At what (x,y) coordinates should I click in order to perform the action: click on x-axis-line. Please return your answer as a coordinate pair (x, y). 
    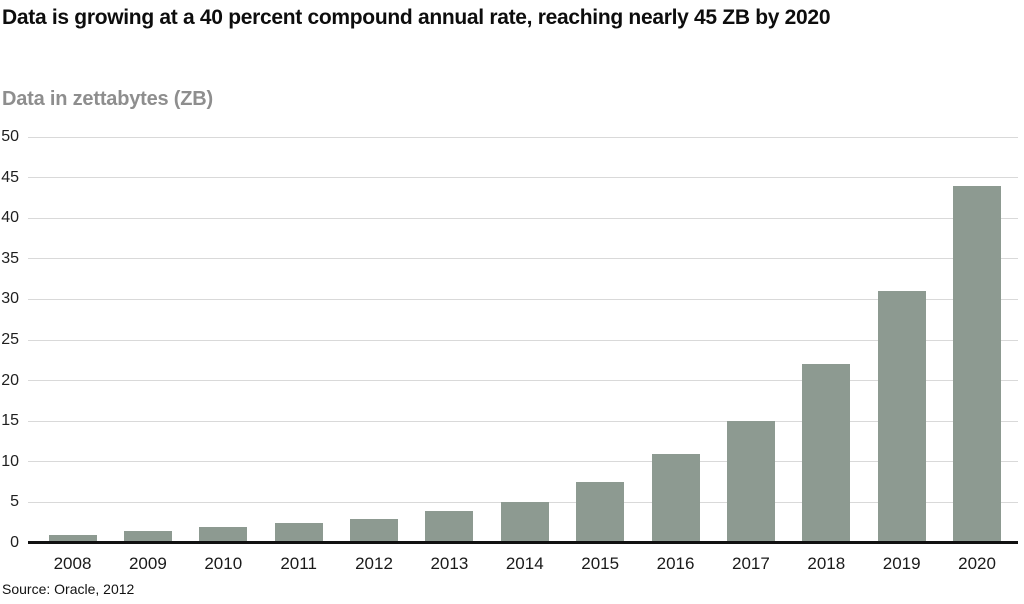
    Looking at the image, I should click on (523, 542).